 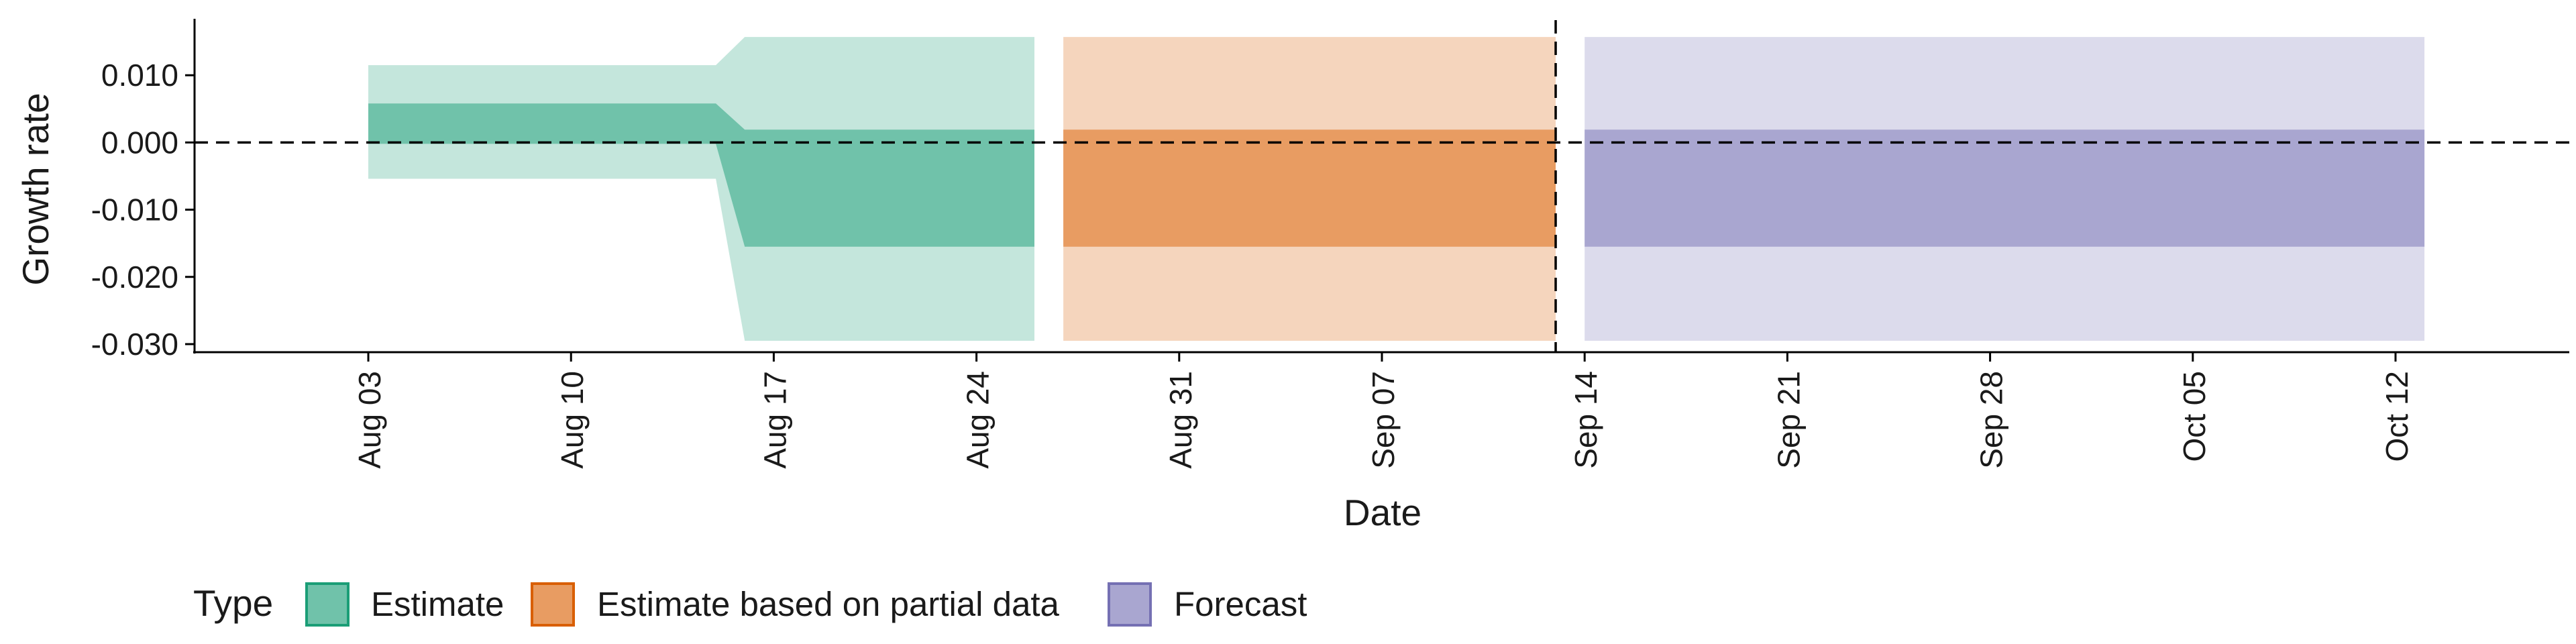 What do you see at coordinates (139, 75) in the screenshot?
I see `y-tick-label: 0.010` at bounding box center [139, 75].